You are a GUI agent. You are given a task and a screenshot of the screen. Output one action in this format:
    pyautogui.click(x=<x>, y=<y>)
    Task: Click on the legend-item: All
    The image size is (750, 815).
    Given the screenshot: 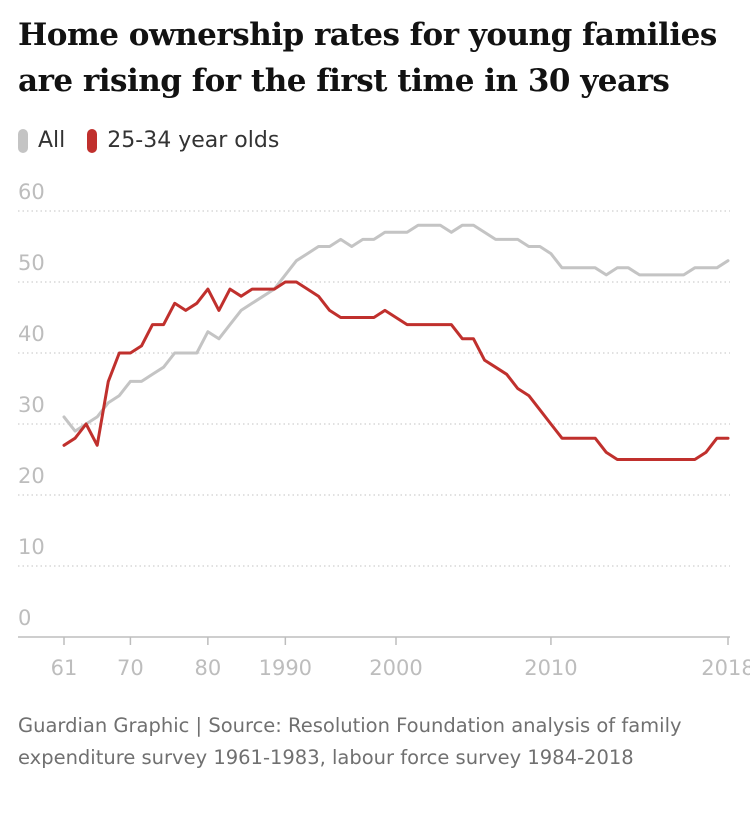 What is the action you would take?
    pyautogui.click(x=41, y=140)
    